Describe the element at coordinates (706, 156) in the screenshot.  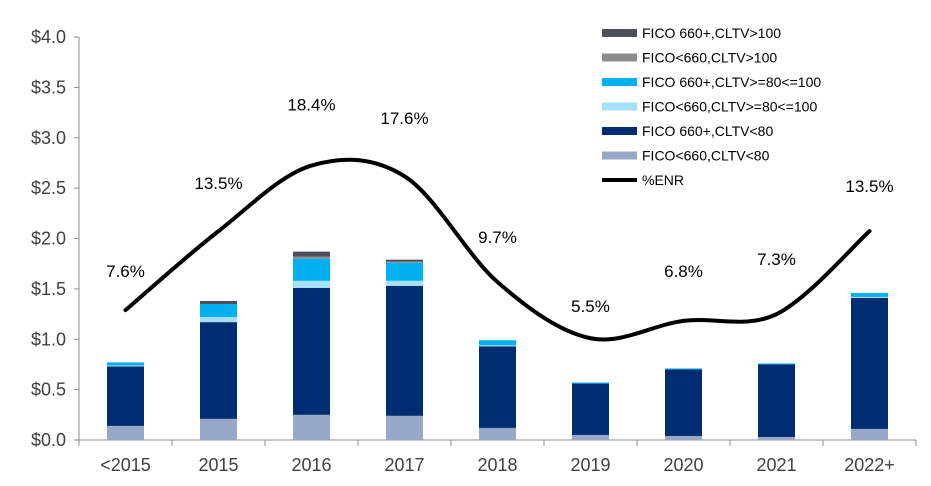
I see `legend-label: FICO<660,CLTV<80` at that location.